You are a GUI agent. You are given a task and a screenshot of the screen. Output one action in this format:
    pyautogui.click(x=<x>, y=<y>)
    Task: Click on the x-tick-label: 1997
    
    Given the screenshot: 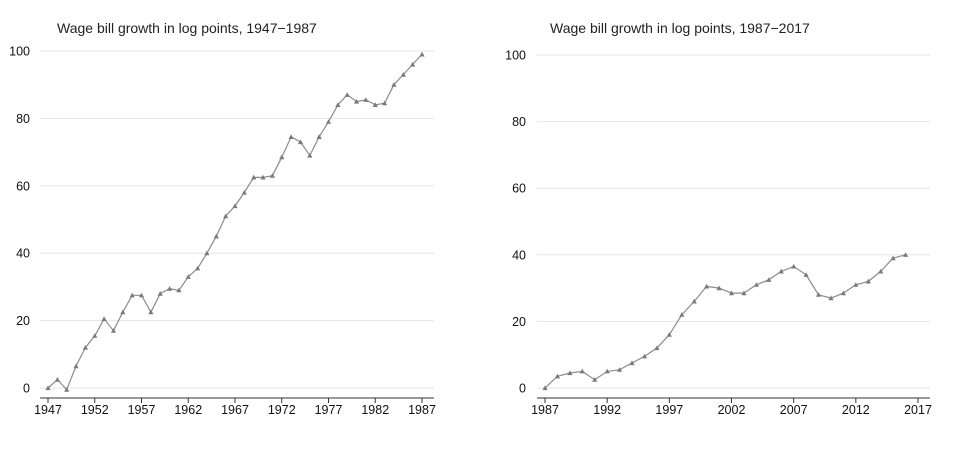 What is the action you would take?
    pyautogui.click(x=669, y=410)
    